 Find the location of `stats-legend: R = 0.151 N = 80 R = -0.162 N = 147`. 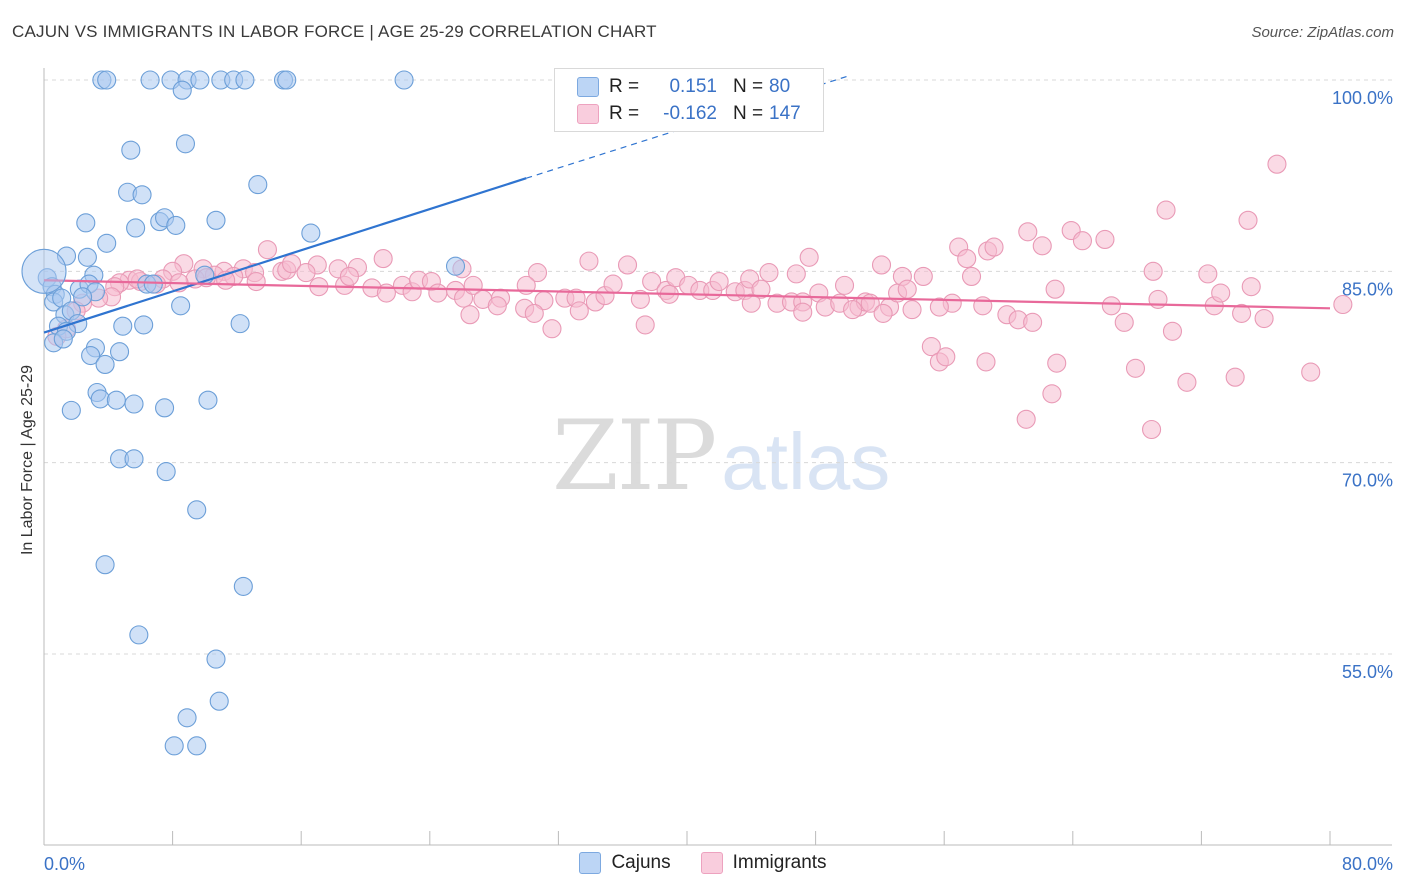

stats-legend: R = 0.151 N = 80 R = -0.162 N = 147 is located at coordinates (689, 100).